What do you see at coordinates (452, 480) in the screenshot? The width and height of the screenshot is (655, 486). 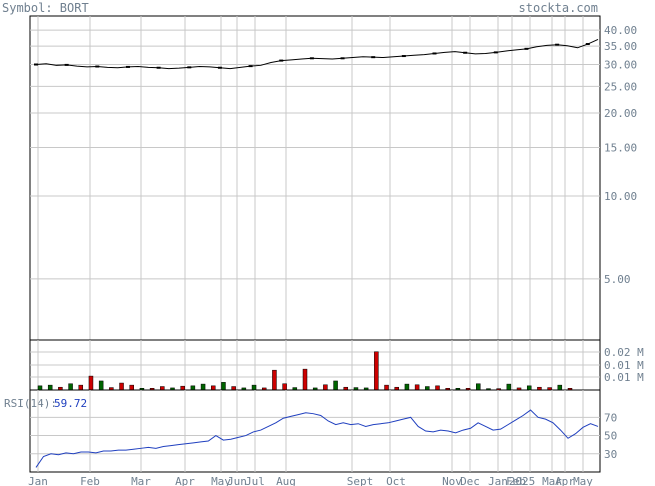 I see `x-tick-label: Nov` at bounding box center [452, 480].